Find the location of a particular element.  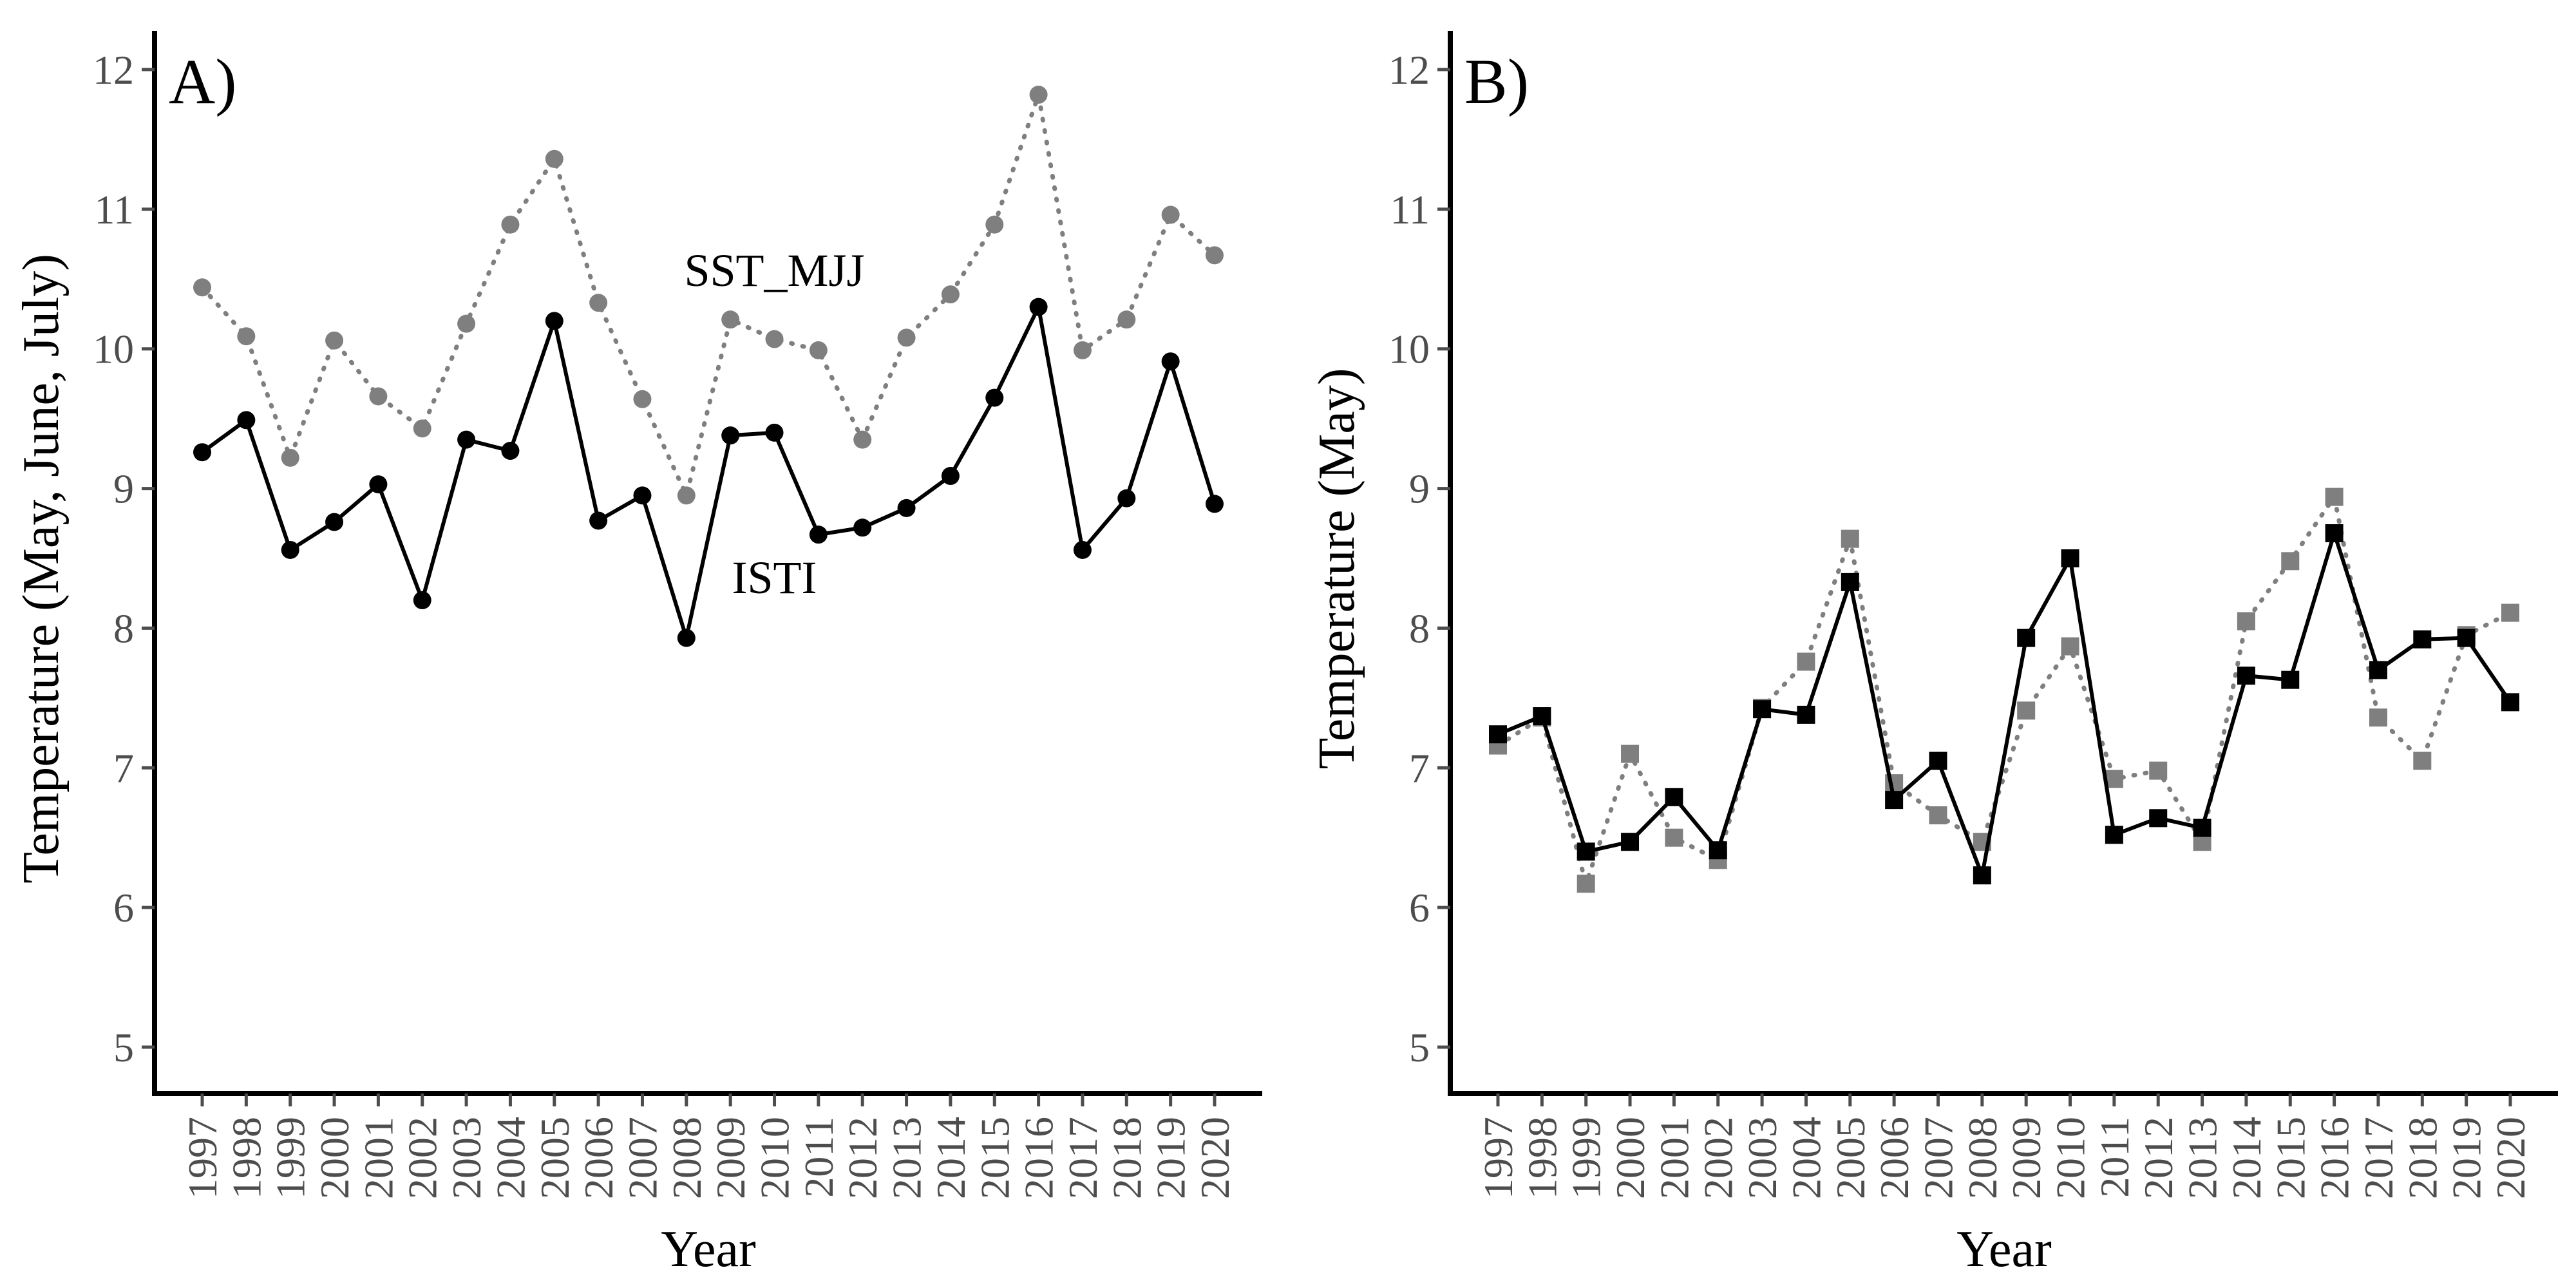

x-tick-label: 1998 is located at coordinates (1542, 1158).